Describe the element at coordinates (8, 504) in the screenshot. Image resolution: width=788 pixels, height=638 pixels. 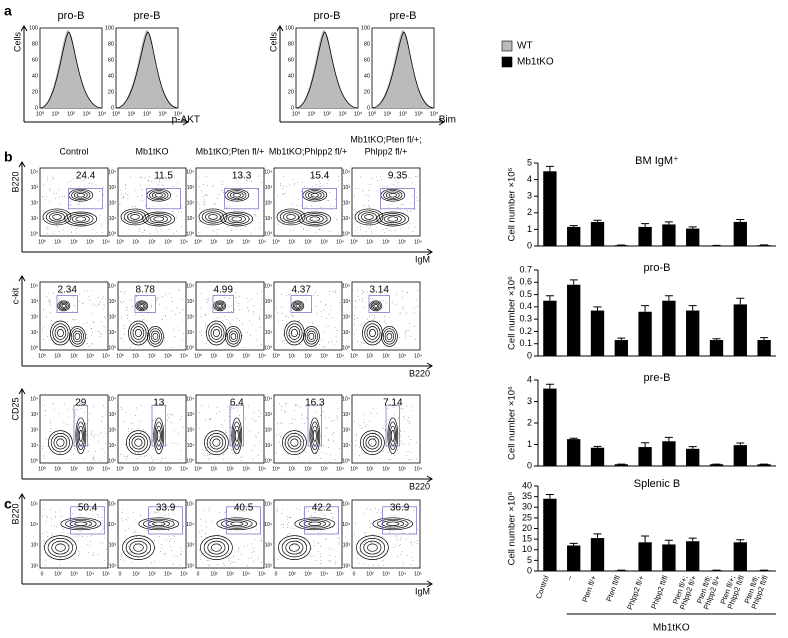
I see `panel-label: c` at that location.